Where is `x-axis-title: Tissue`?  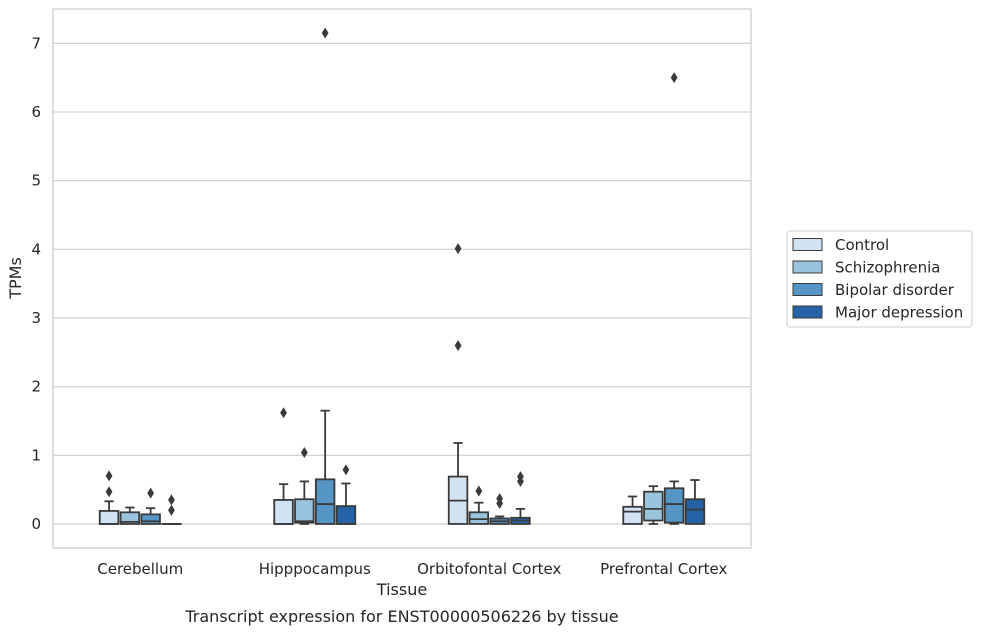
x-axis-title: Tissue is located at coordinates (401, 589).